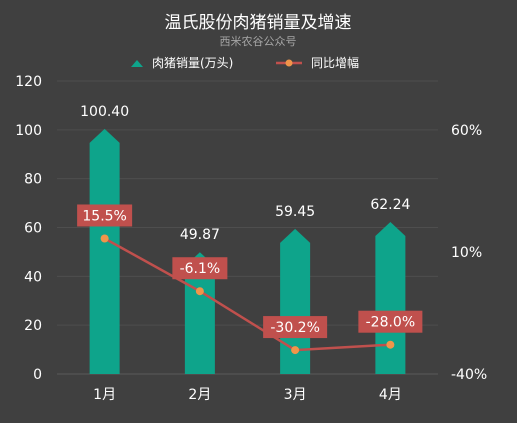 Image resolution: width=517 pixels, height=423 pixels. What do you see at coordinates (335, 62) in the screenshot?
I see `legend-line-label: 同比增幅` at bounding box center [335, 62].